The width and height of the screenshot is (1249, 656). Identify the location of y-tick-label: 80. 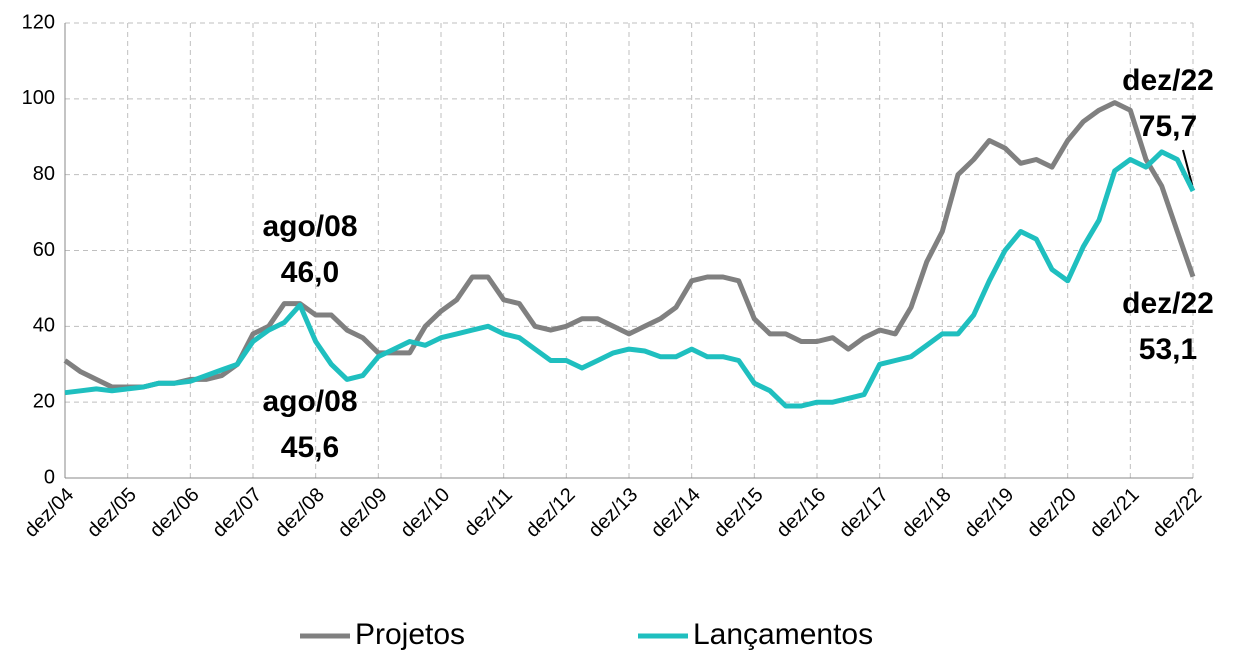
(44, 174).